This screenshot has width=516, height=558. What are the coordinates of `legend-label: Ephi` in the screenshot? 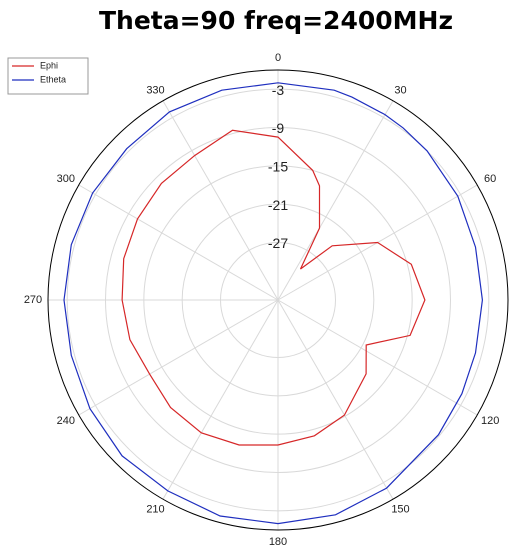 It's located at (49, 65).